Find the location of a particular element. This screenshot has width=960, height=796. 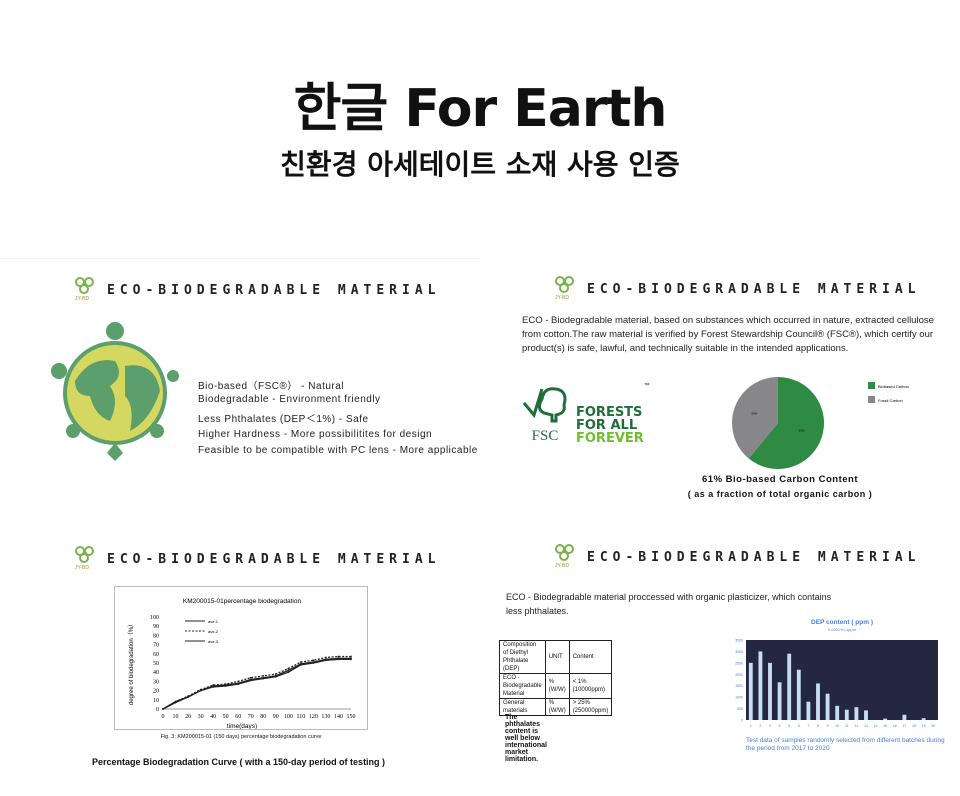

x-tick-label: 40 is located at coordinates (213, 717).